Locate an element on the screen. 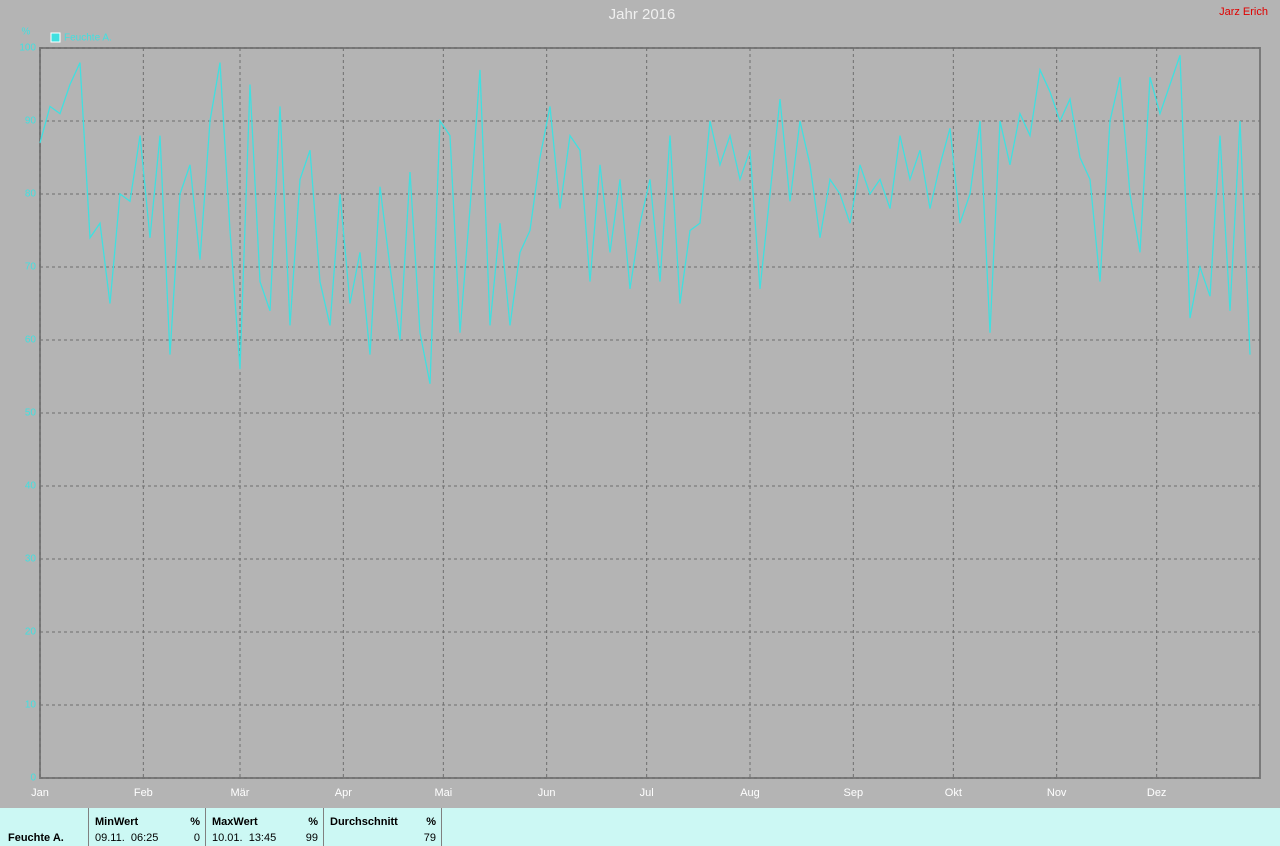 This screenshot has width=1280, height=846. x-tick-label: Jul is located at coordinates (647, 793).